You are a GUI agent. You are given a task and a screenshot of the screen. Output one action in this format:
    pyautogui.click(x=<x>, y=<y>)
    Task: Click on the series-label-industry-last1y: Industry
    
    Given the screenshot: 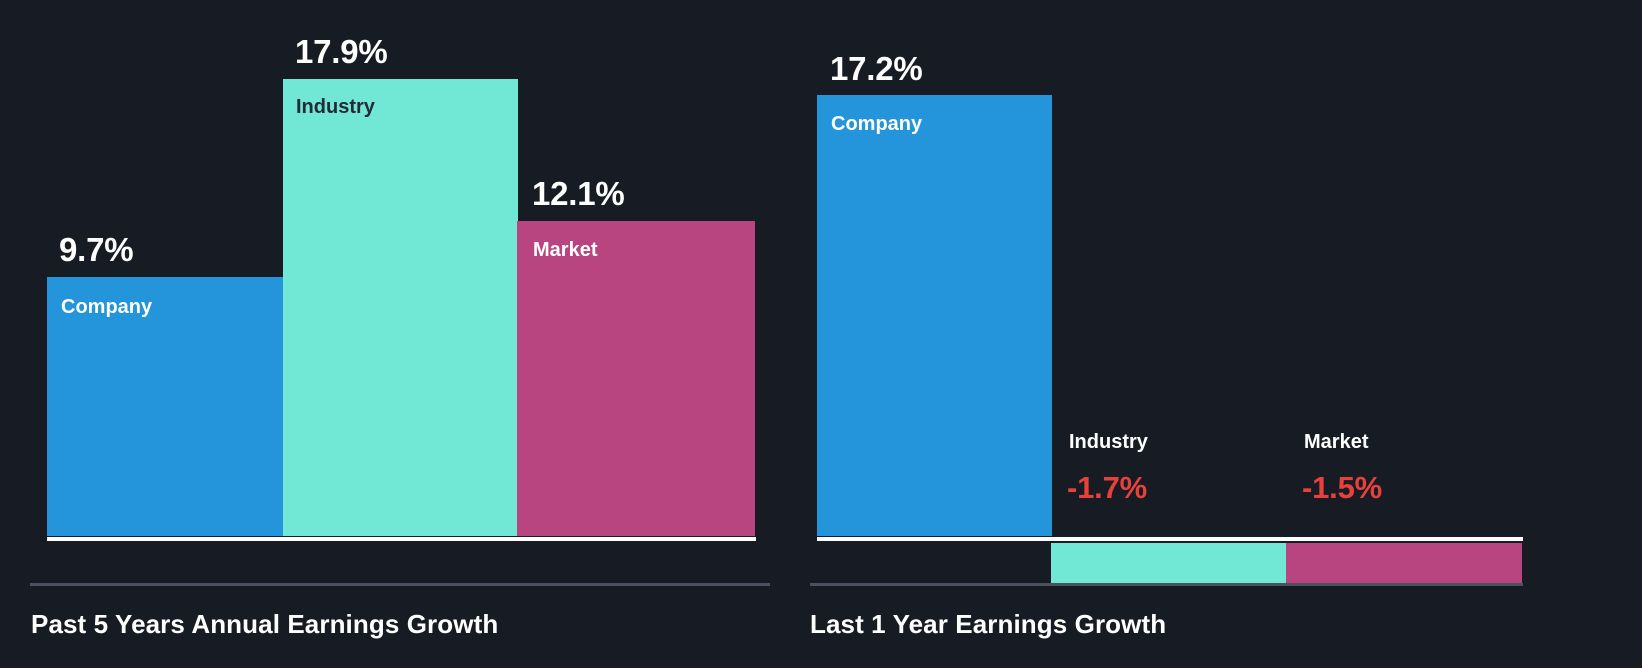 What is the action you would take?
    pyautogui.click(x=1108, y=442)
    